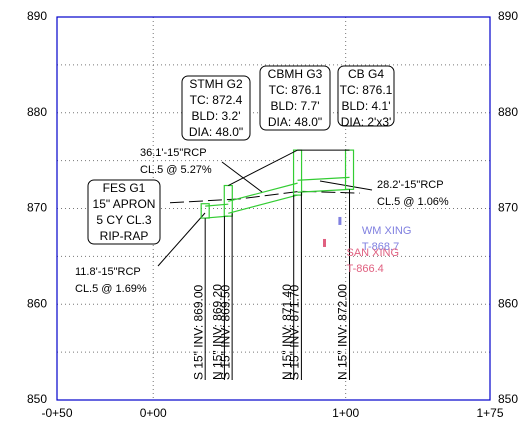 The width and height of the screenshot is (523, 433). I want to click on y2-tick-label: 860, so click(508, 303).